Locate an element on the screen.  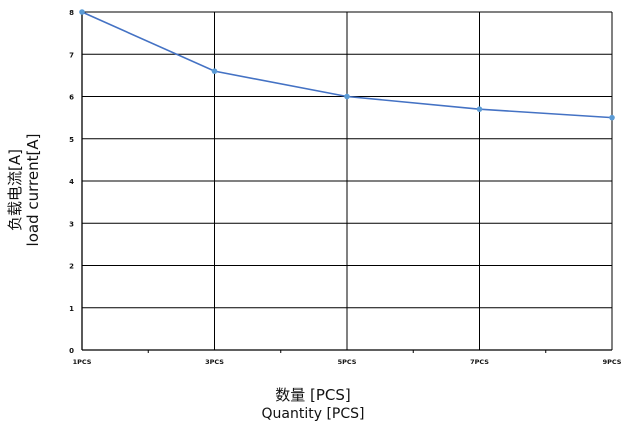
y-axis-label-cn: 负载电流[A] is located at coordinates (15, 190).